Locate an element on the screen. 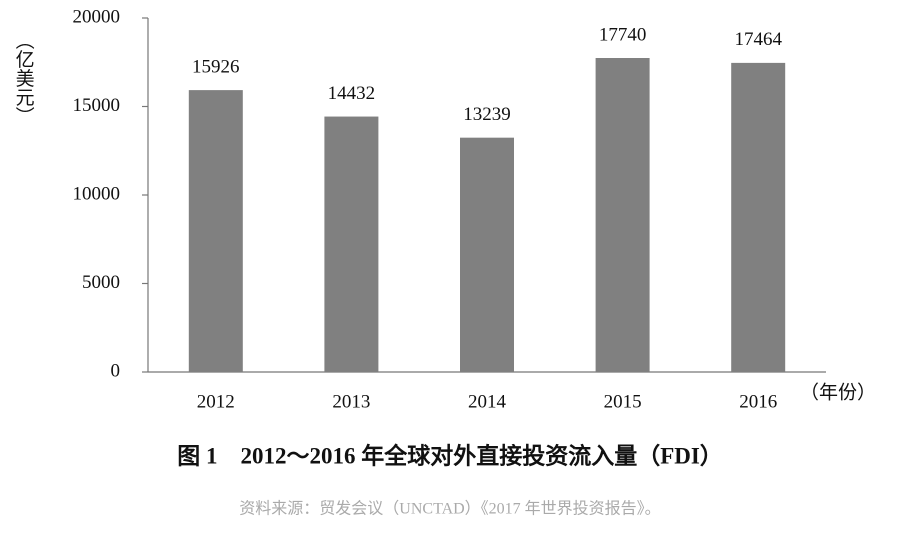 The width and height of the screenshot is (900, 536). y-axis-label: （亿美元） is located at coordinates (24, 78).